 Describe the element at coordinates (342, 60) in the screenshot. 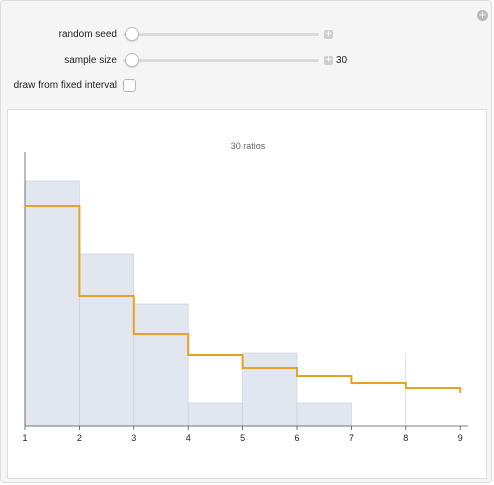

I see `sample-size-value: 30` at that location.